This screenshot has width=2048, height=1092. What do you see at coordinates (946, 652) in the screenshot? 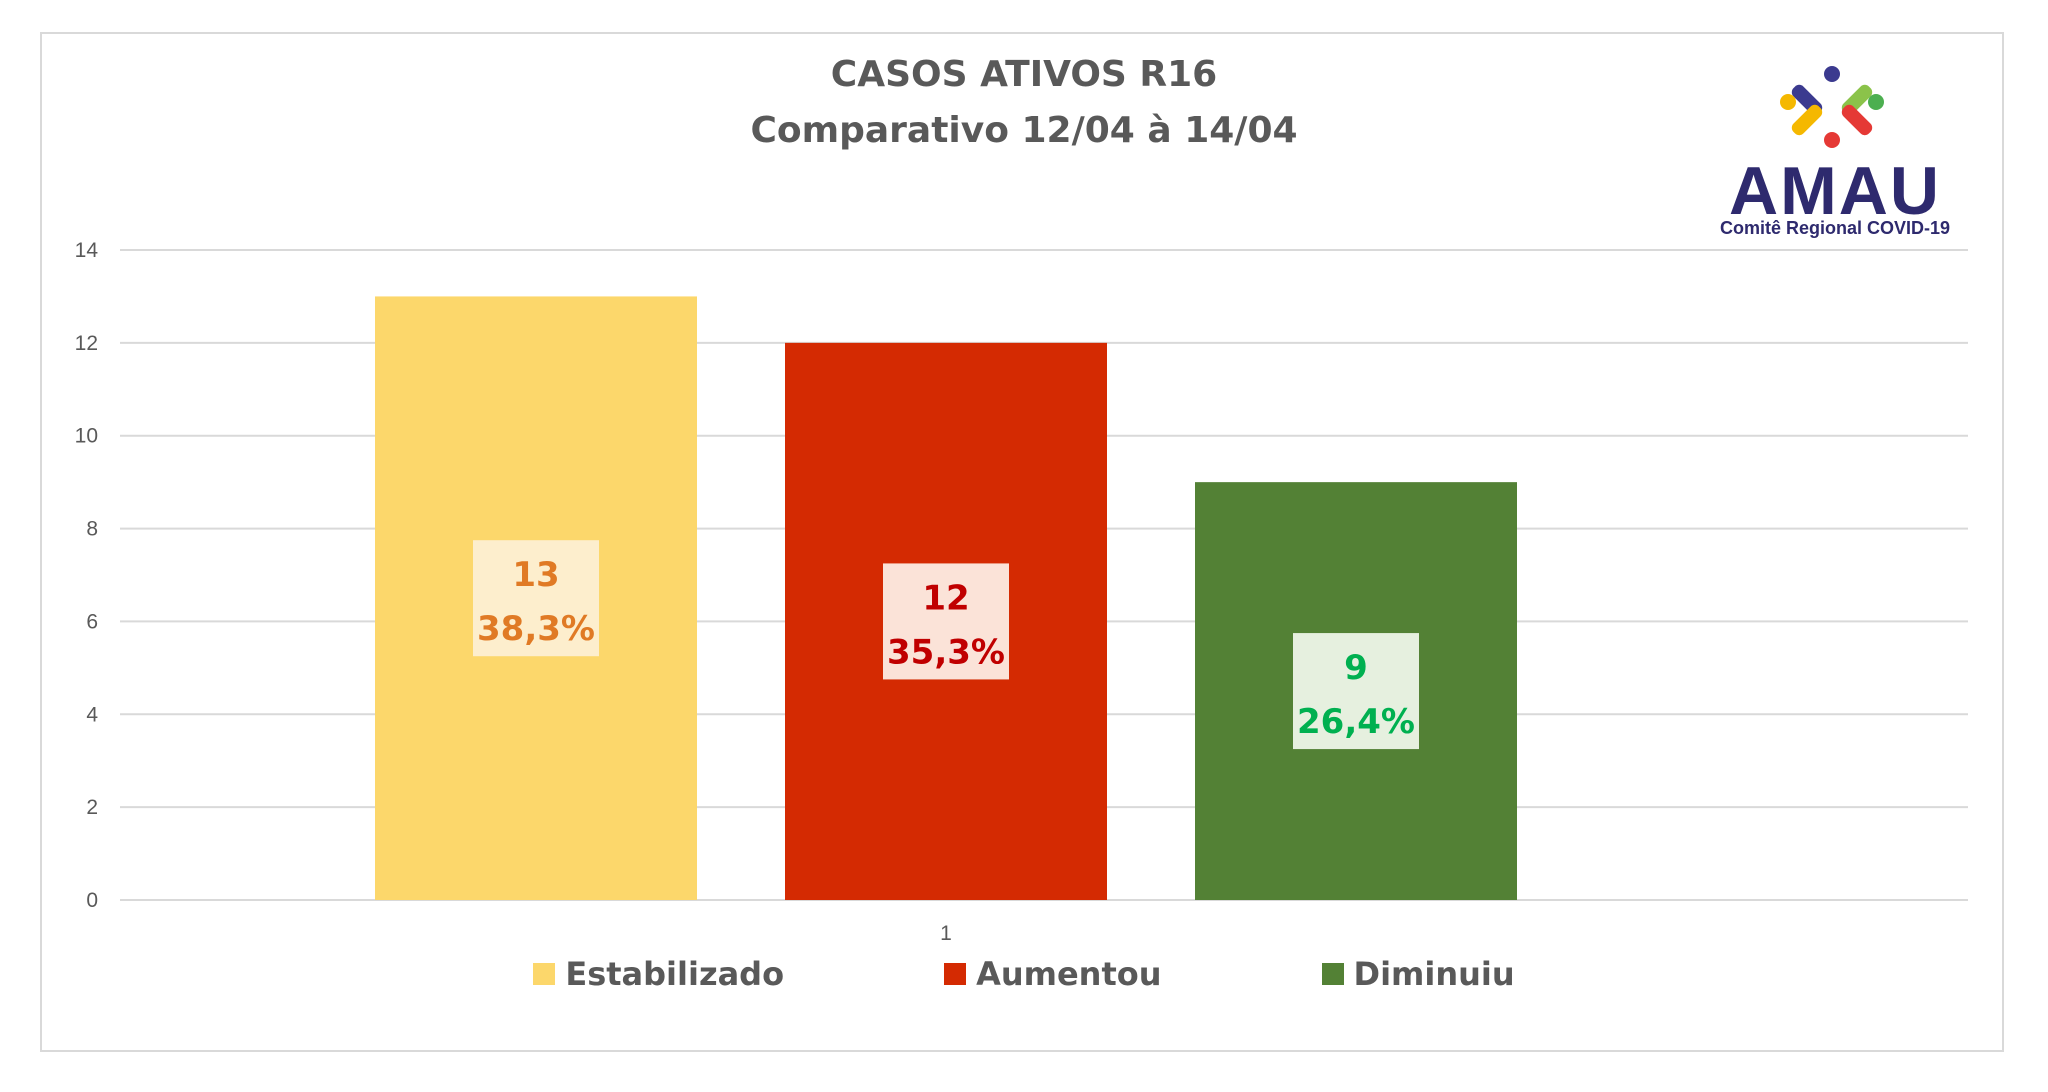
I see `data-label-percent: 35,3%` at bounding box center [946, 652].